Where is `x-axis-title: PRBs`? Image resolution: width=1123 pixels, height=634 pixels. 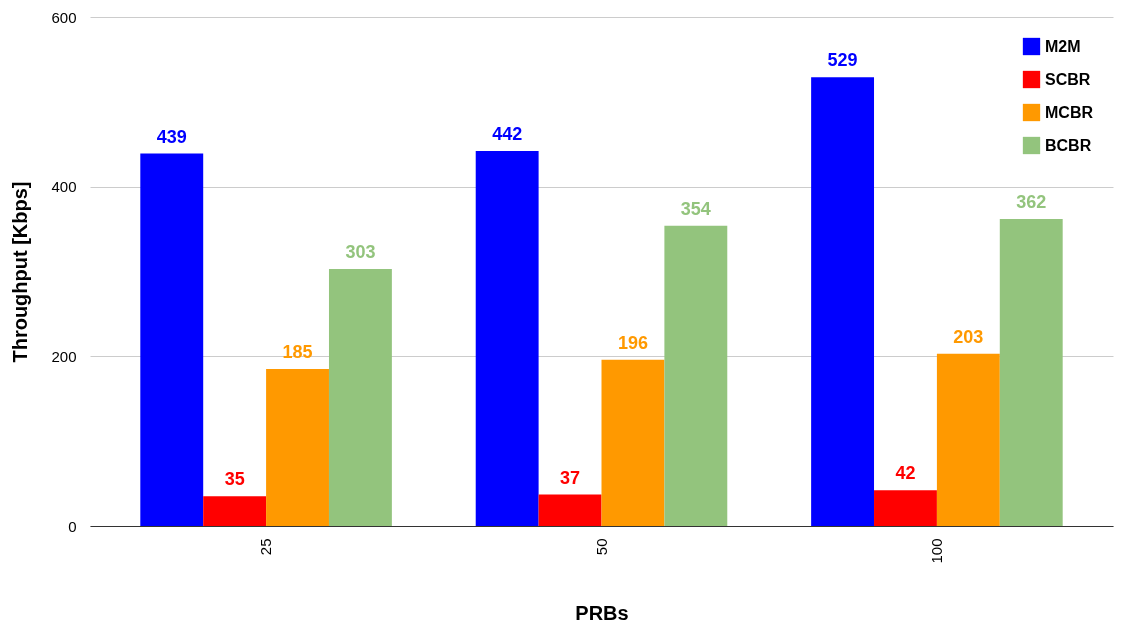 x-axis-title: PRBs is located at coordinates (602, 612).